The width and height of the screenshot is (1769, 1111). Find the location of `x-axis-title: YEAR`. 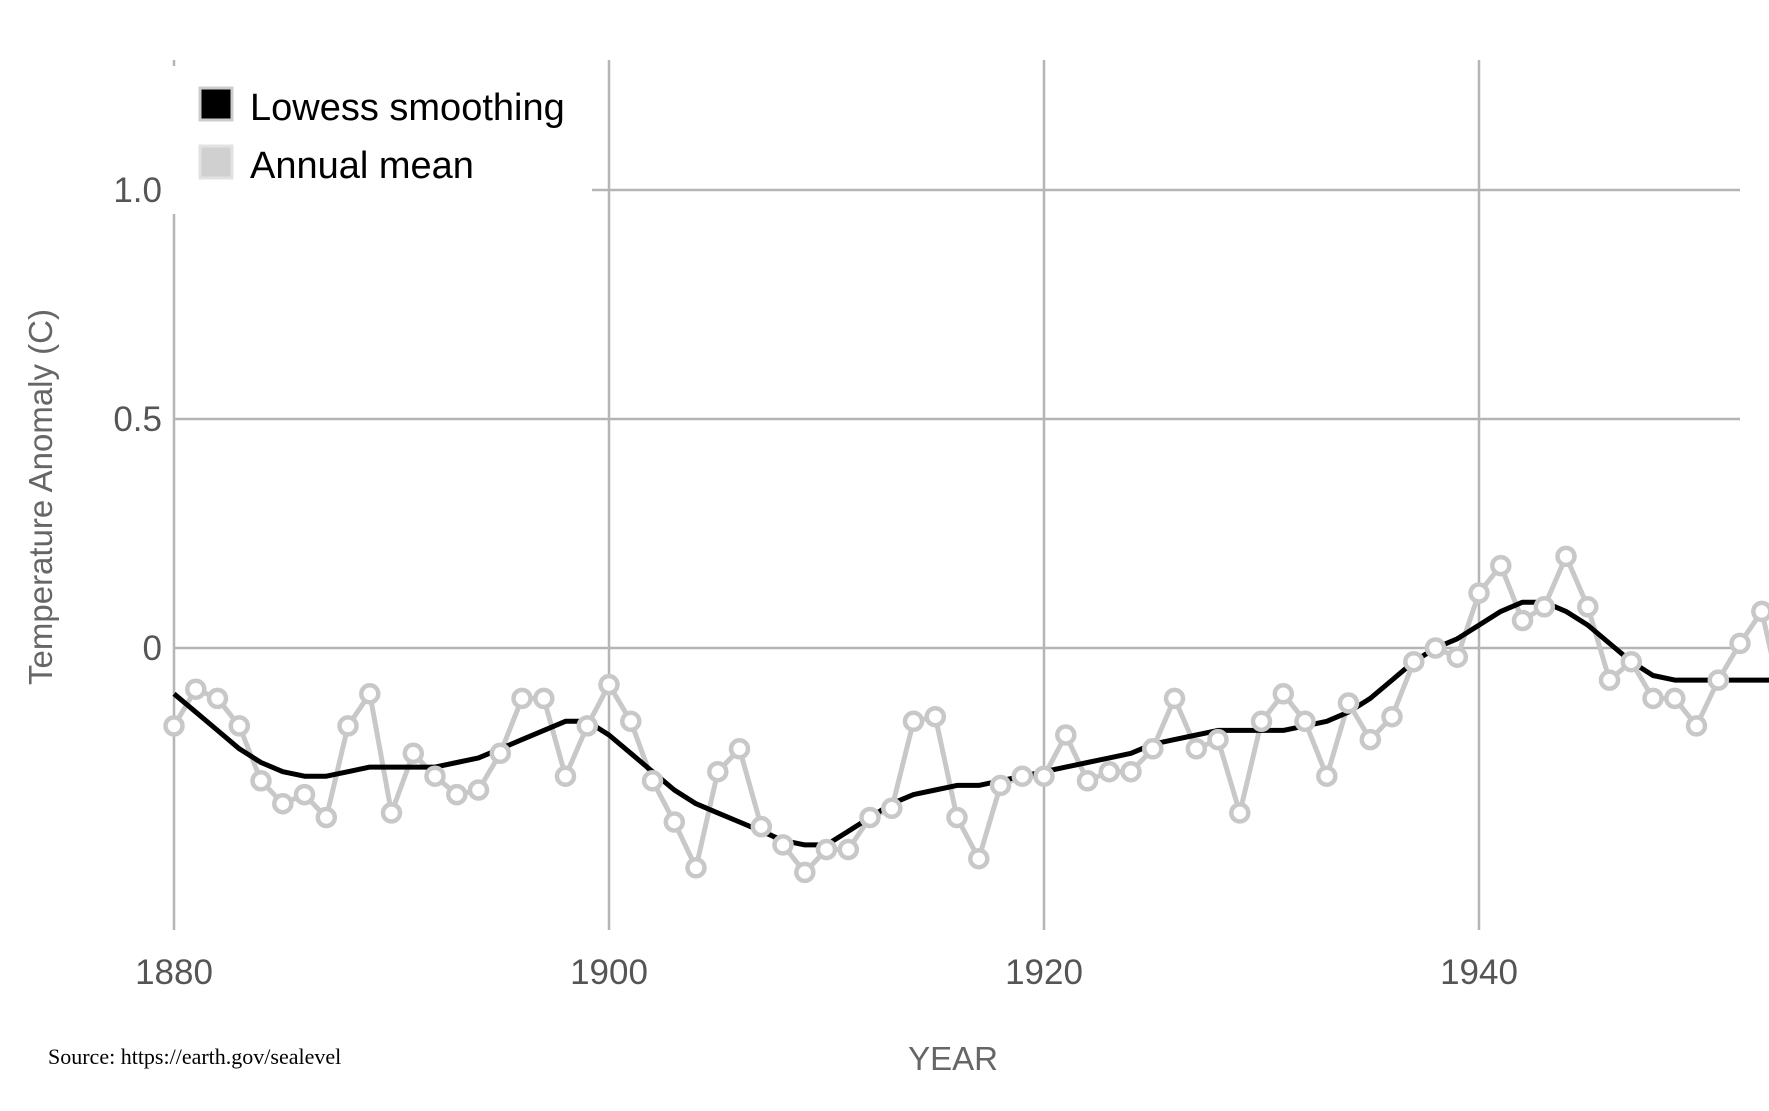

x-axis-title: YEAR is located at coordinates (953, 1058).